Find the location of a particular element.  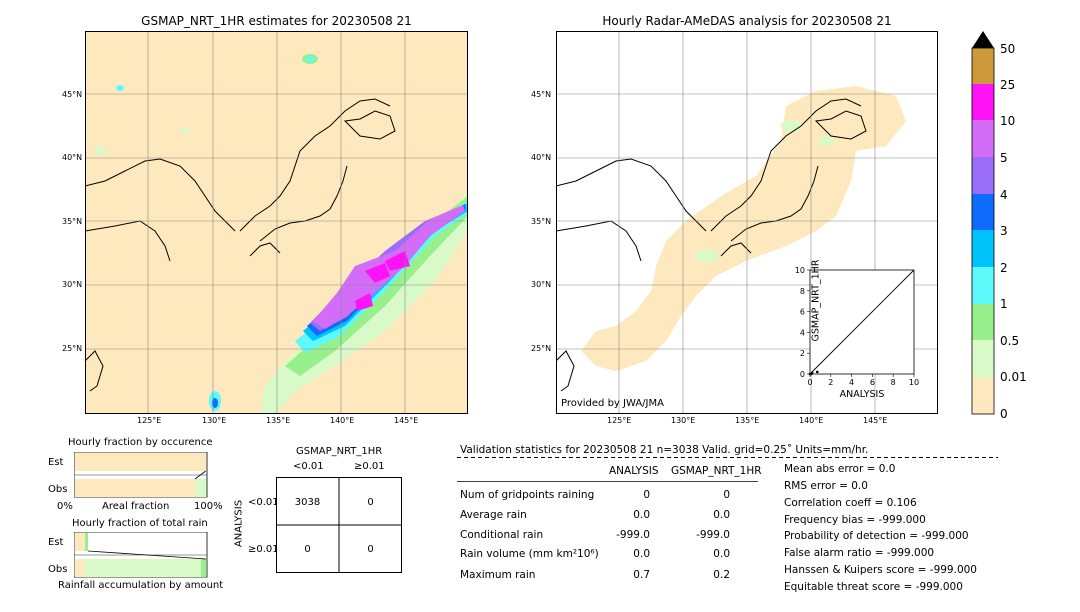

occurrence-axis-left: 0% is located at coordinates (65, 506).